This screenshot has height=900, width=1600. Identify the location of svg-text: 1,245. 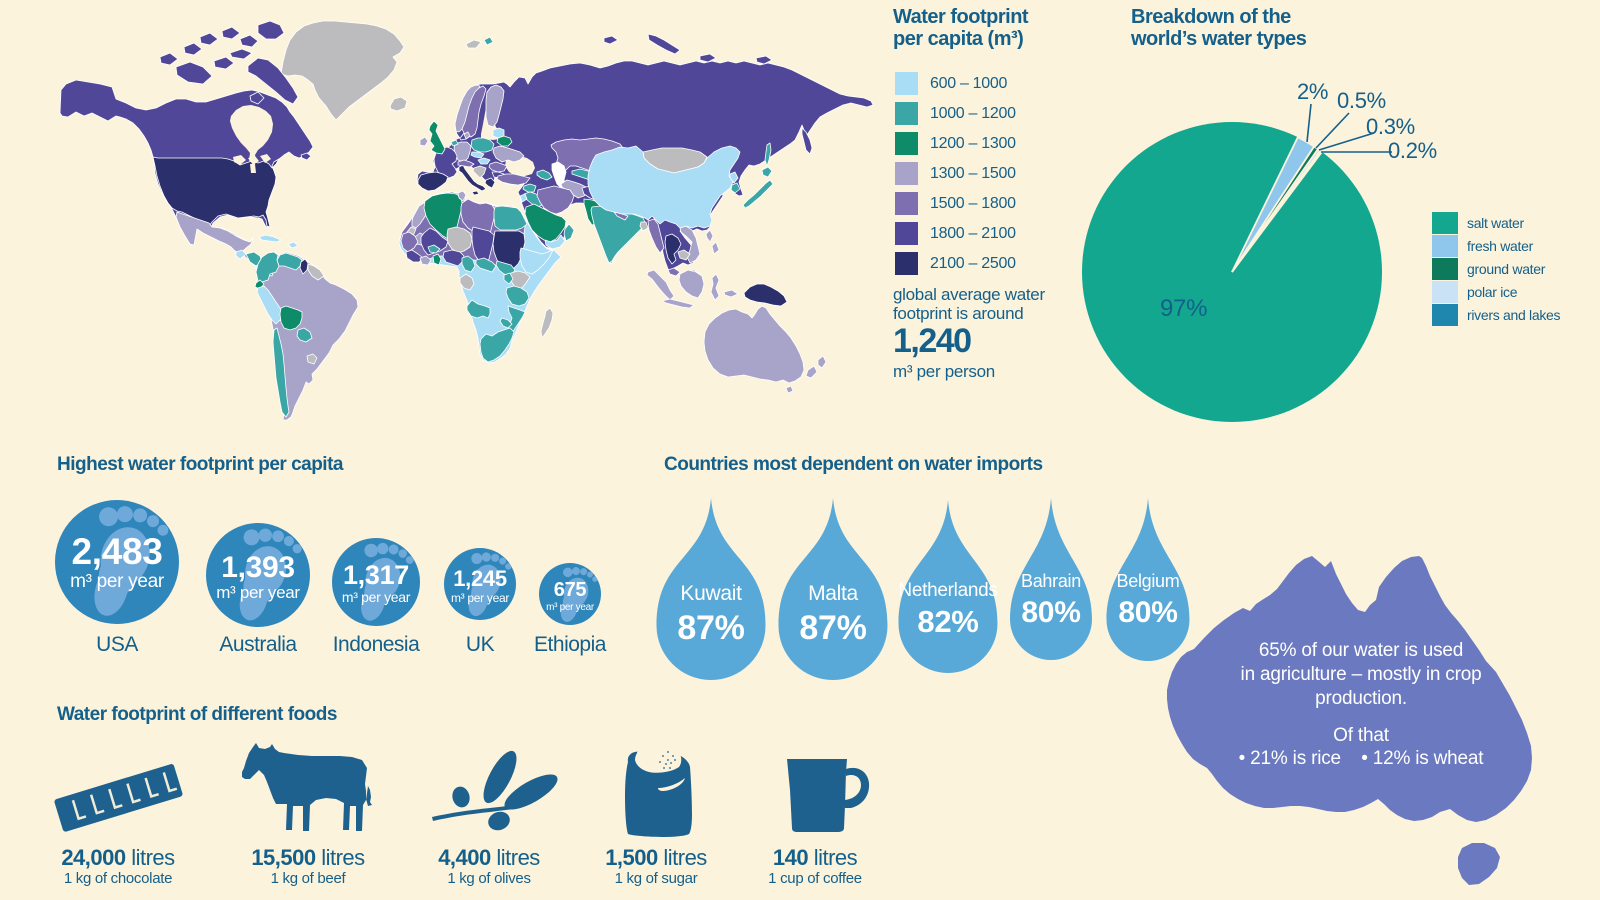
(480, 578).